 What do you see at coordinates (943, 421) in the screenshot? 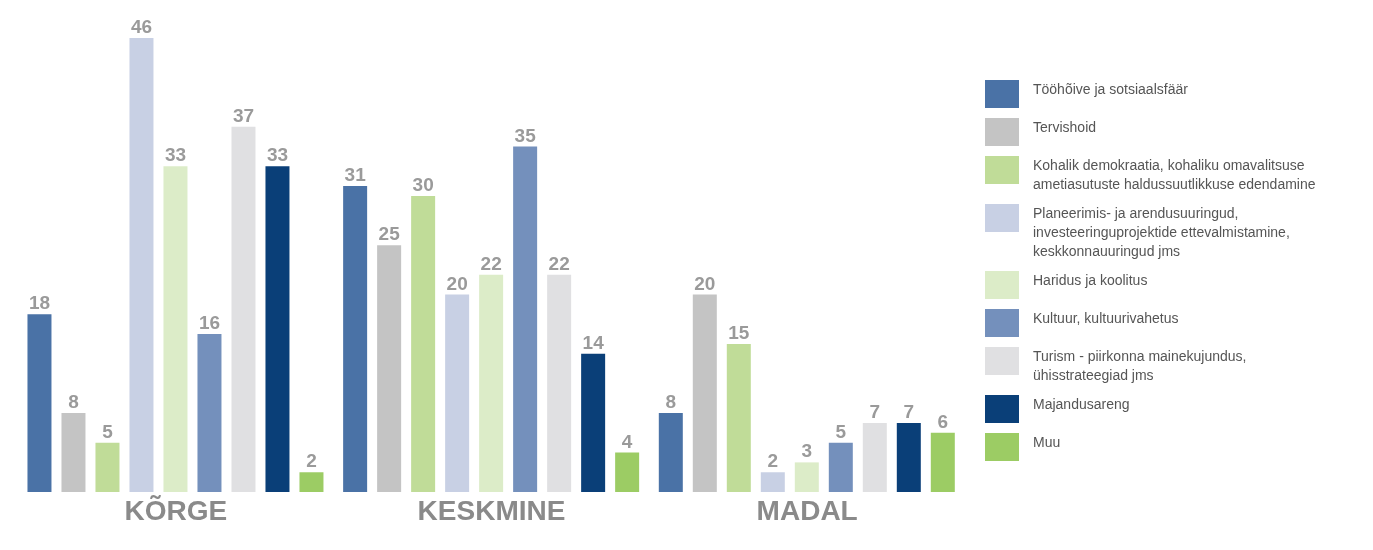
I see `data-label: 6` at bounding box center [943, 421].